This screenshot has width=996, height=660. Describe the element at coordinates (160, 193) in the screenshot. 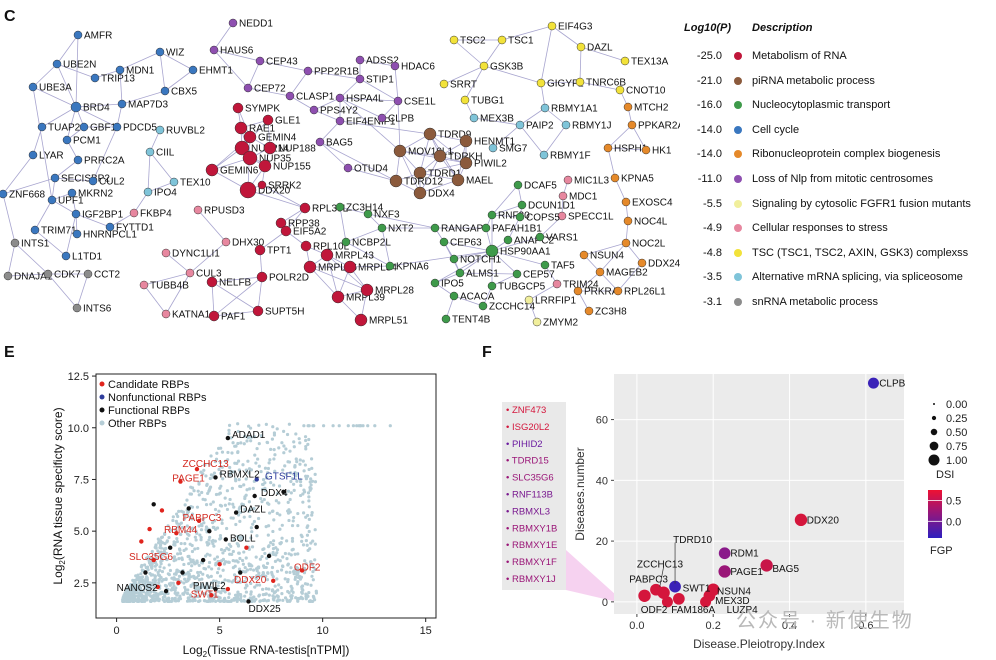

I see `network-node: IPO4` at that location.